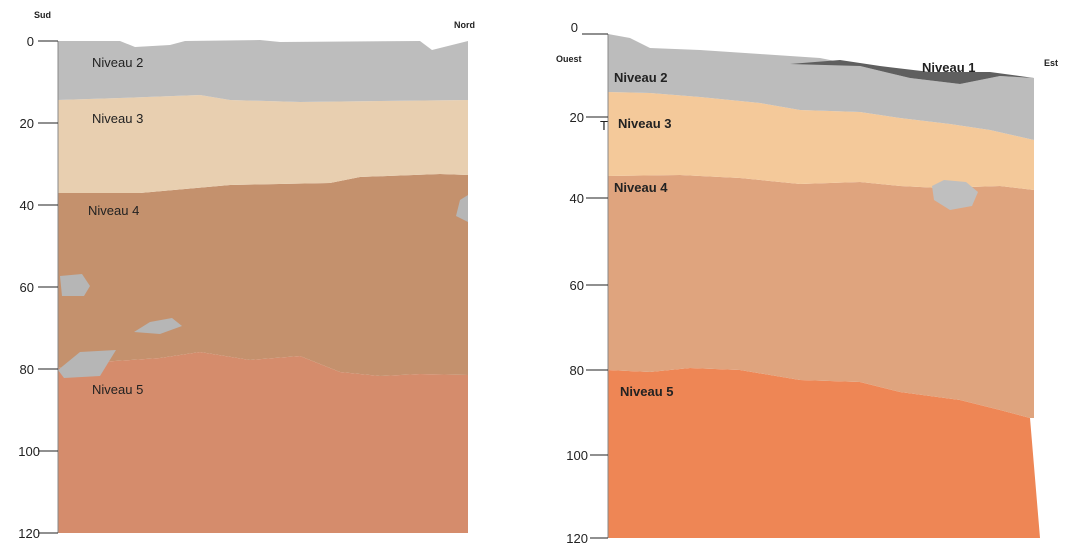 Image resolution: width=1066 pixels, height=545 pixels. Describe the element at coordinates (27, 123) in the screenshot. I see `left-tick-20: 20` at that location.